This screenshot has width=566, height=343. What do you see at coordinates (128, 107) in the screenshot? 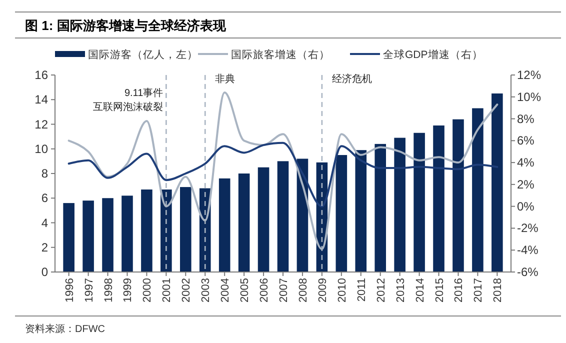
I see `annotation: 互联网泡沫破裂` at bounding box center [128, 107].